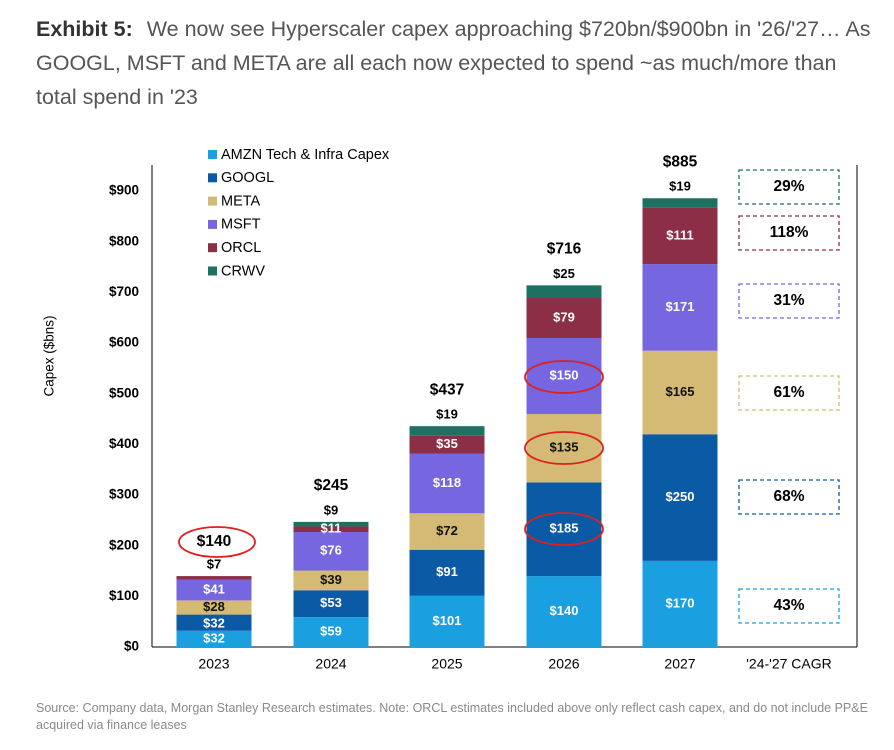 This screenshot has width=894, height=750. I want to click on y-tick-label: $300, so click(124, 494).